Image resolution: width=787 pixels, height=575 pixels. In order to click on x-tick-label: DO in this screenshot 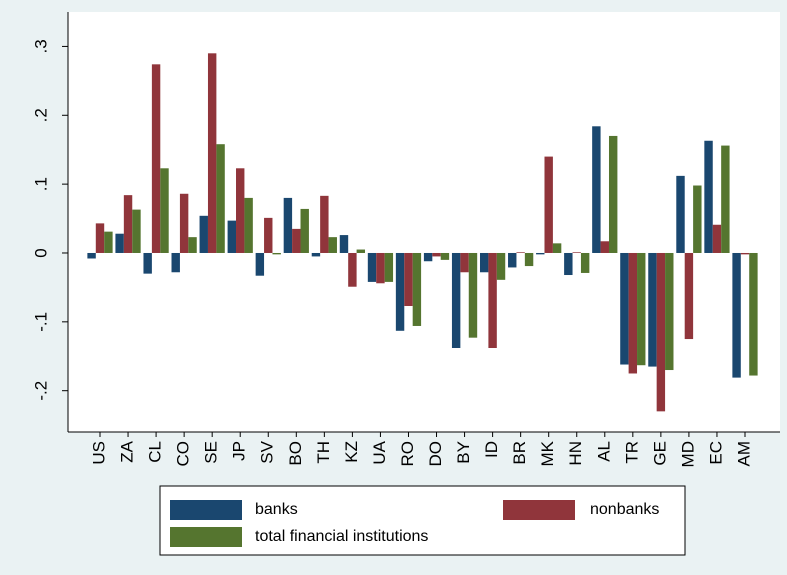, I will do `click(435, 454)`.